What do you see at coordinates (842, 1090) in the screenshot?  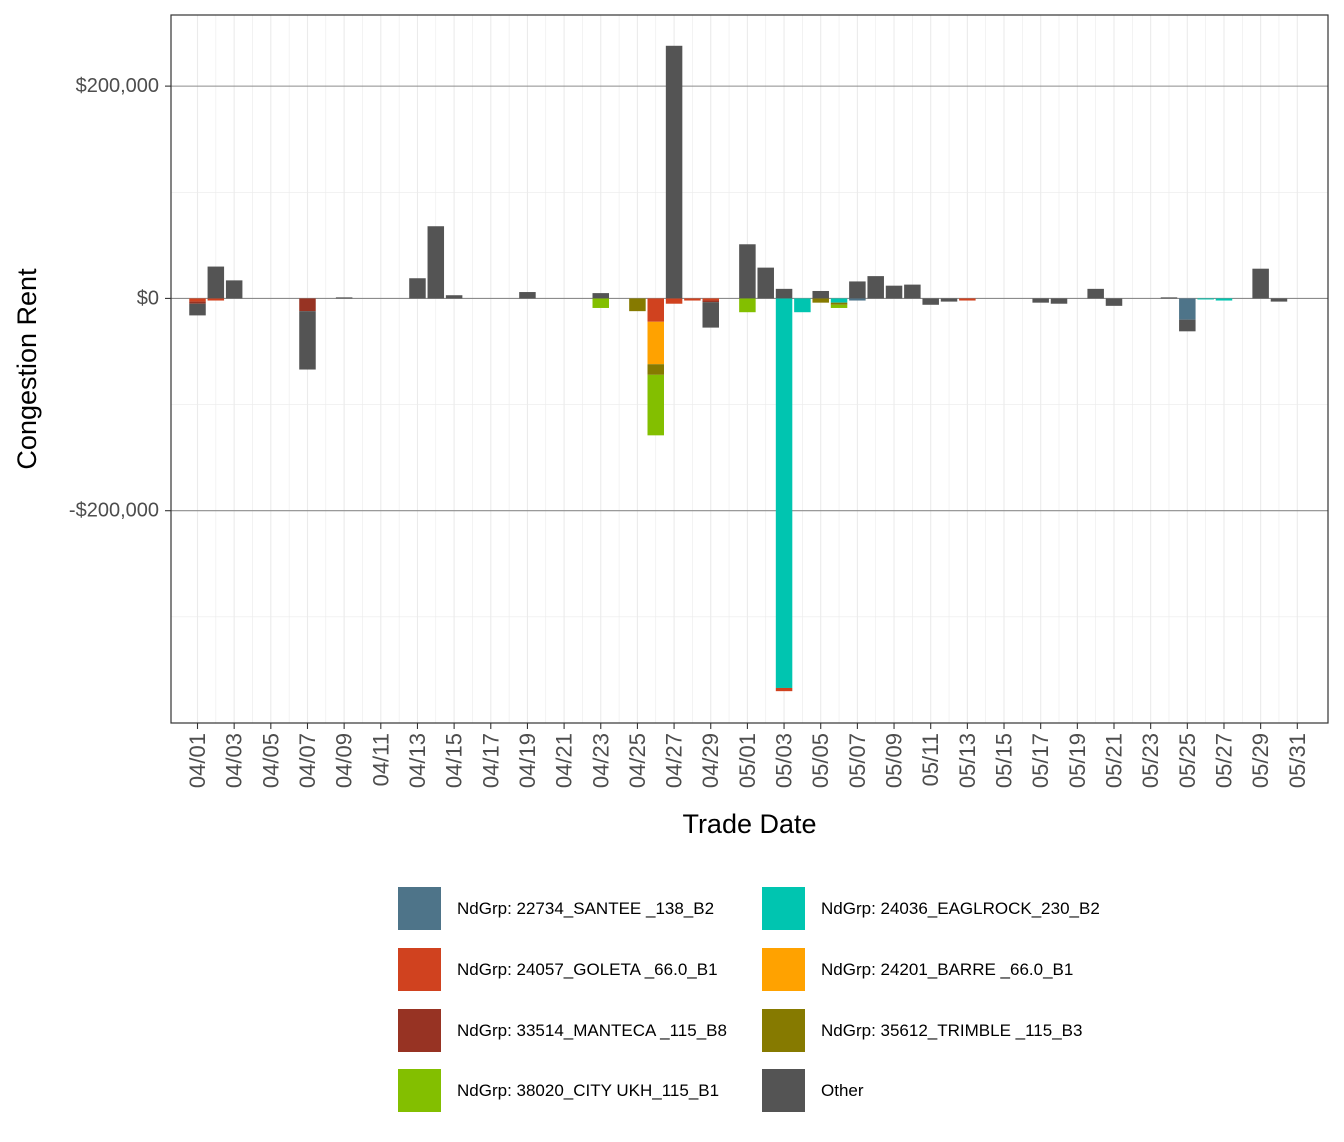 I see `legend-label: Other` at bounding box center [842, 1090].